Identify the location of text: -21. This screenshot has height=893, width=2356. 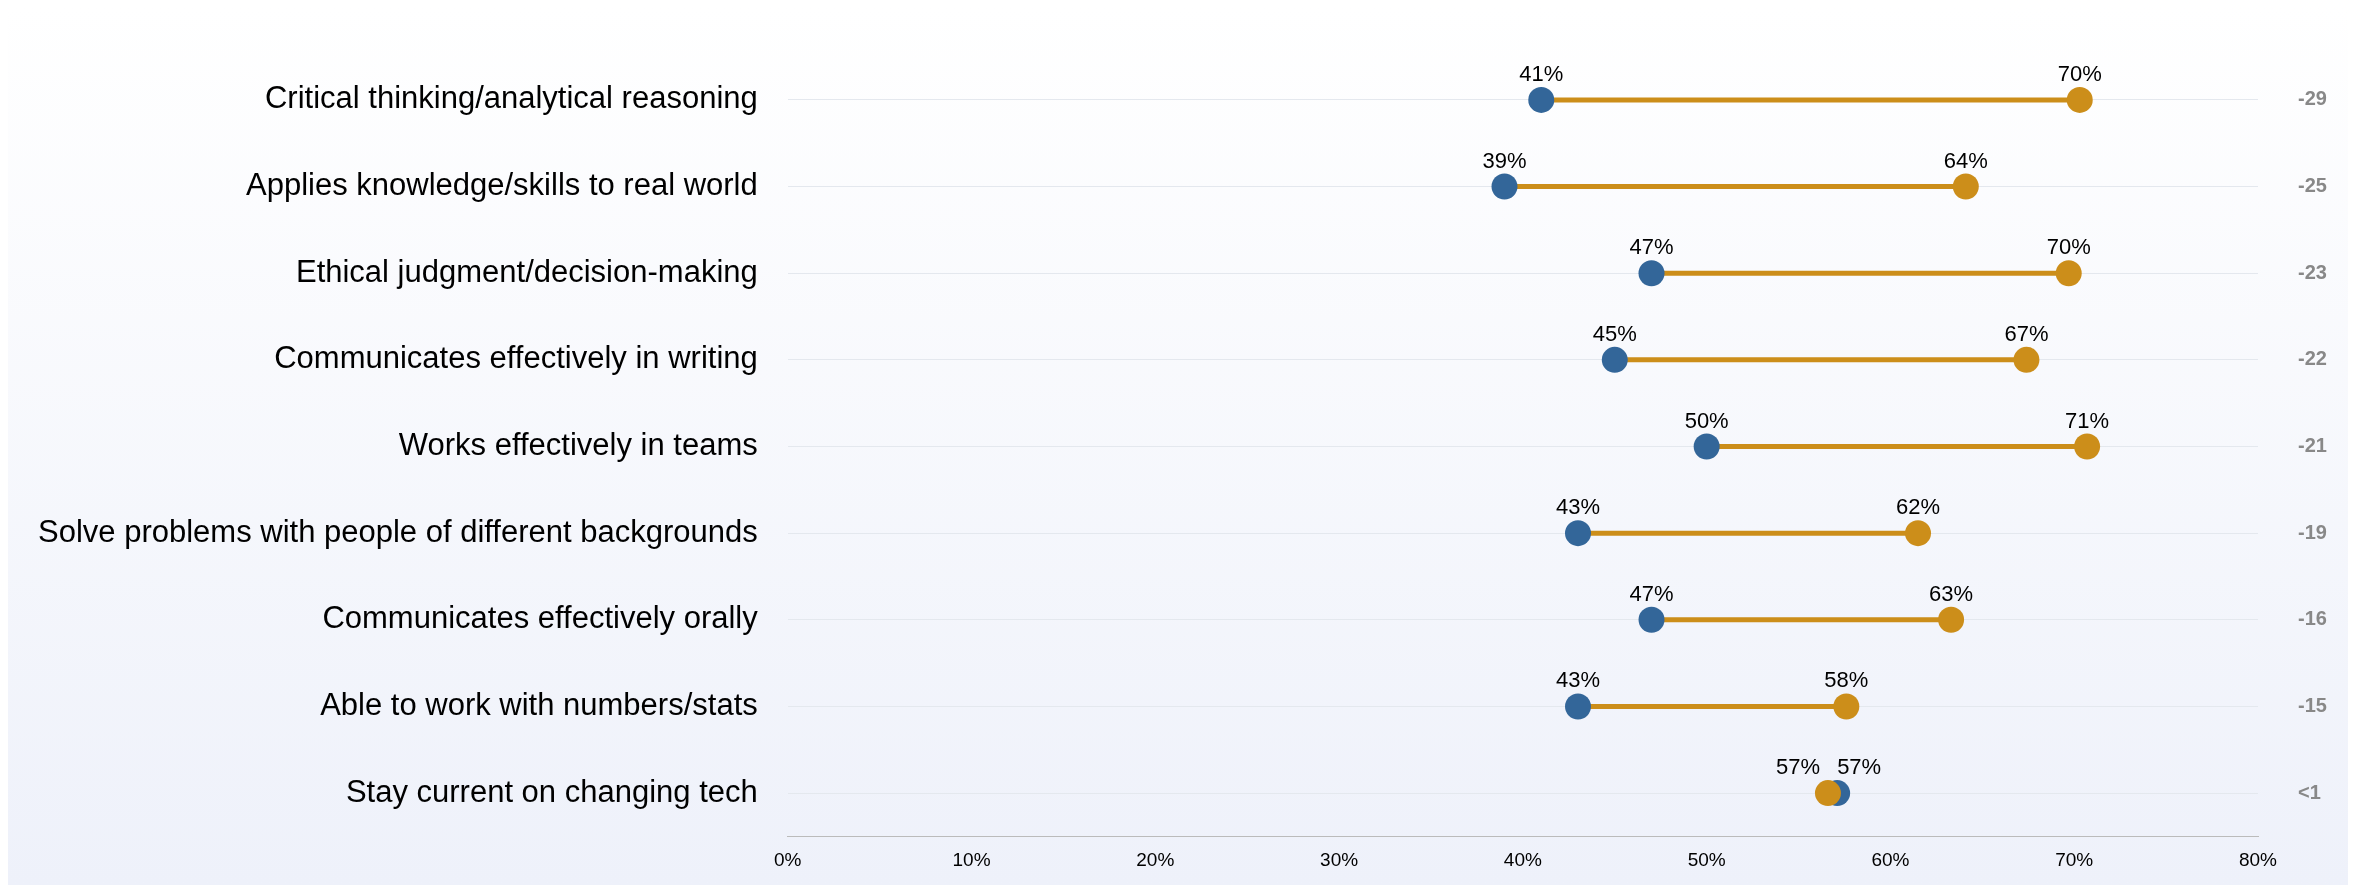
(2312, 445).